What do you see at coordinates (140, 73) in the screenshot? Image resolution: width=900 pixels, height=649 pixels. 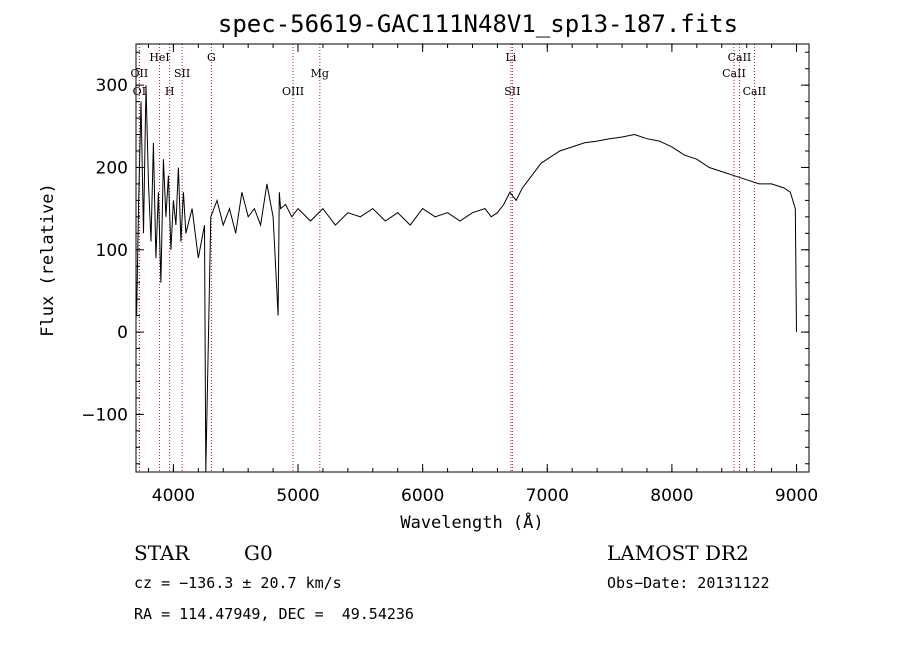 I see `marker-label: OII` at bounding box center [140, 73].